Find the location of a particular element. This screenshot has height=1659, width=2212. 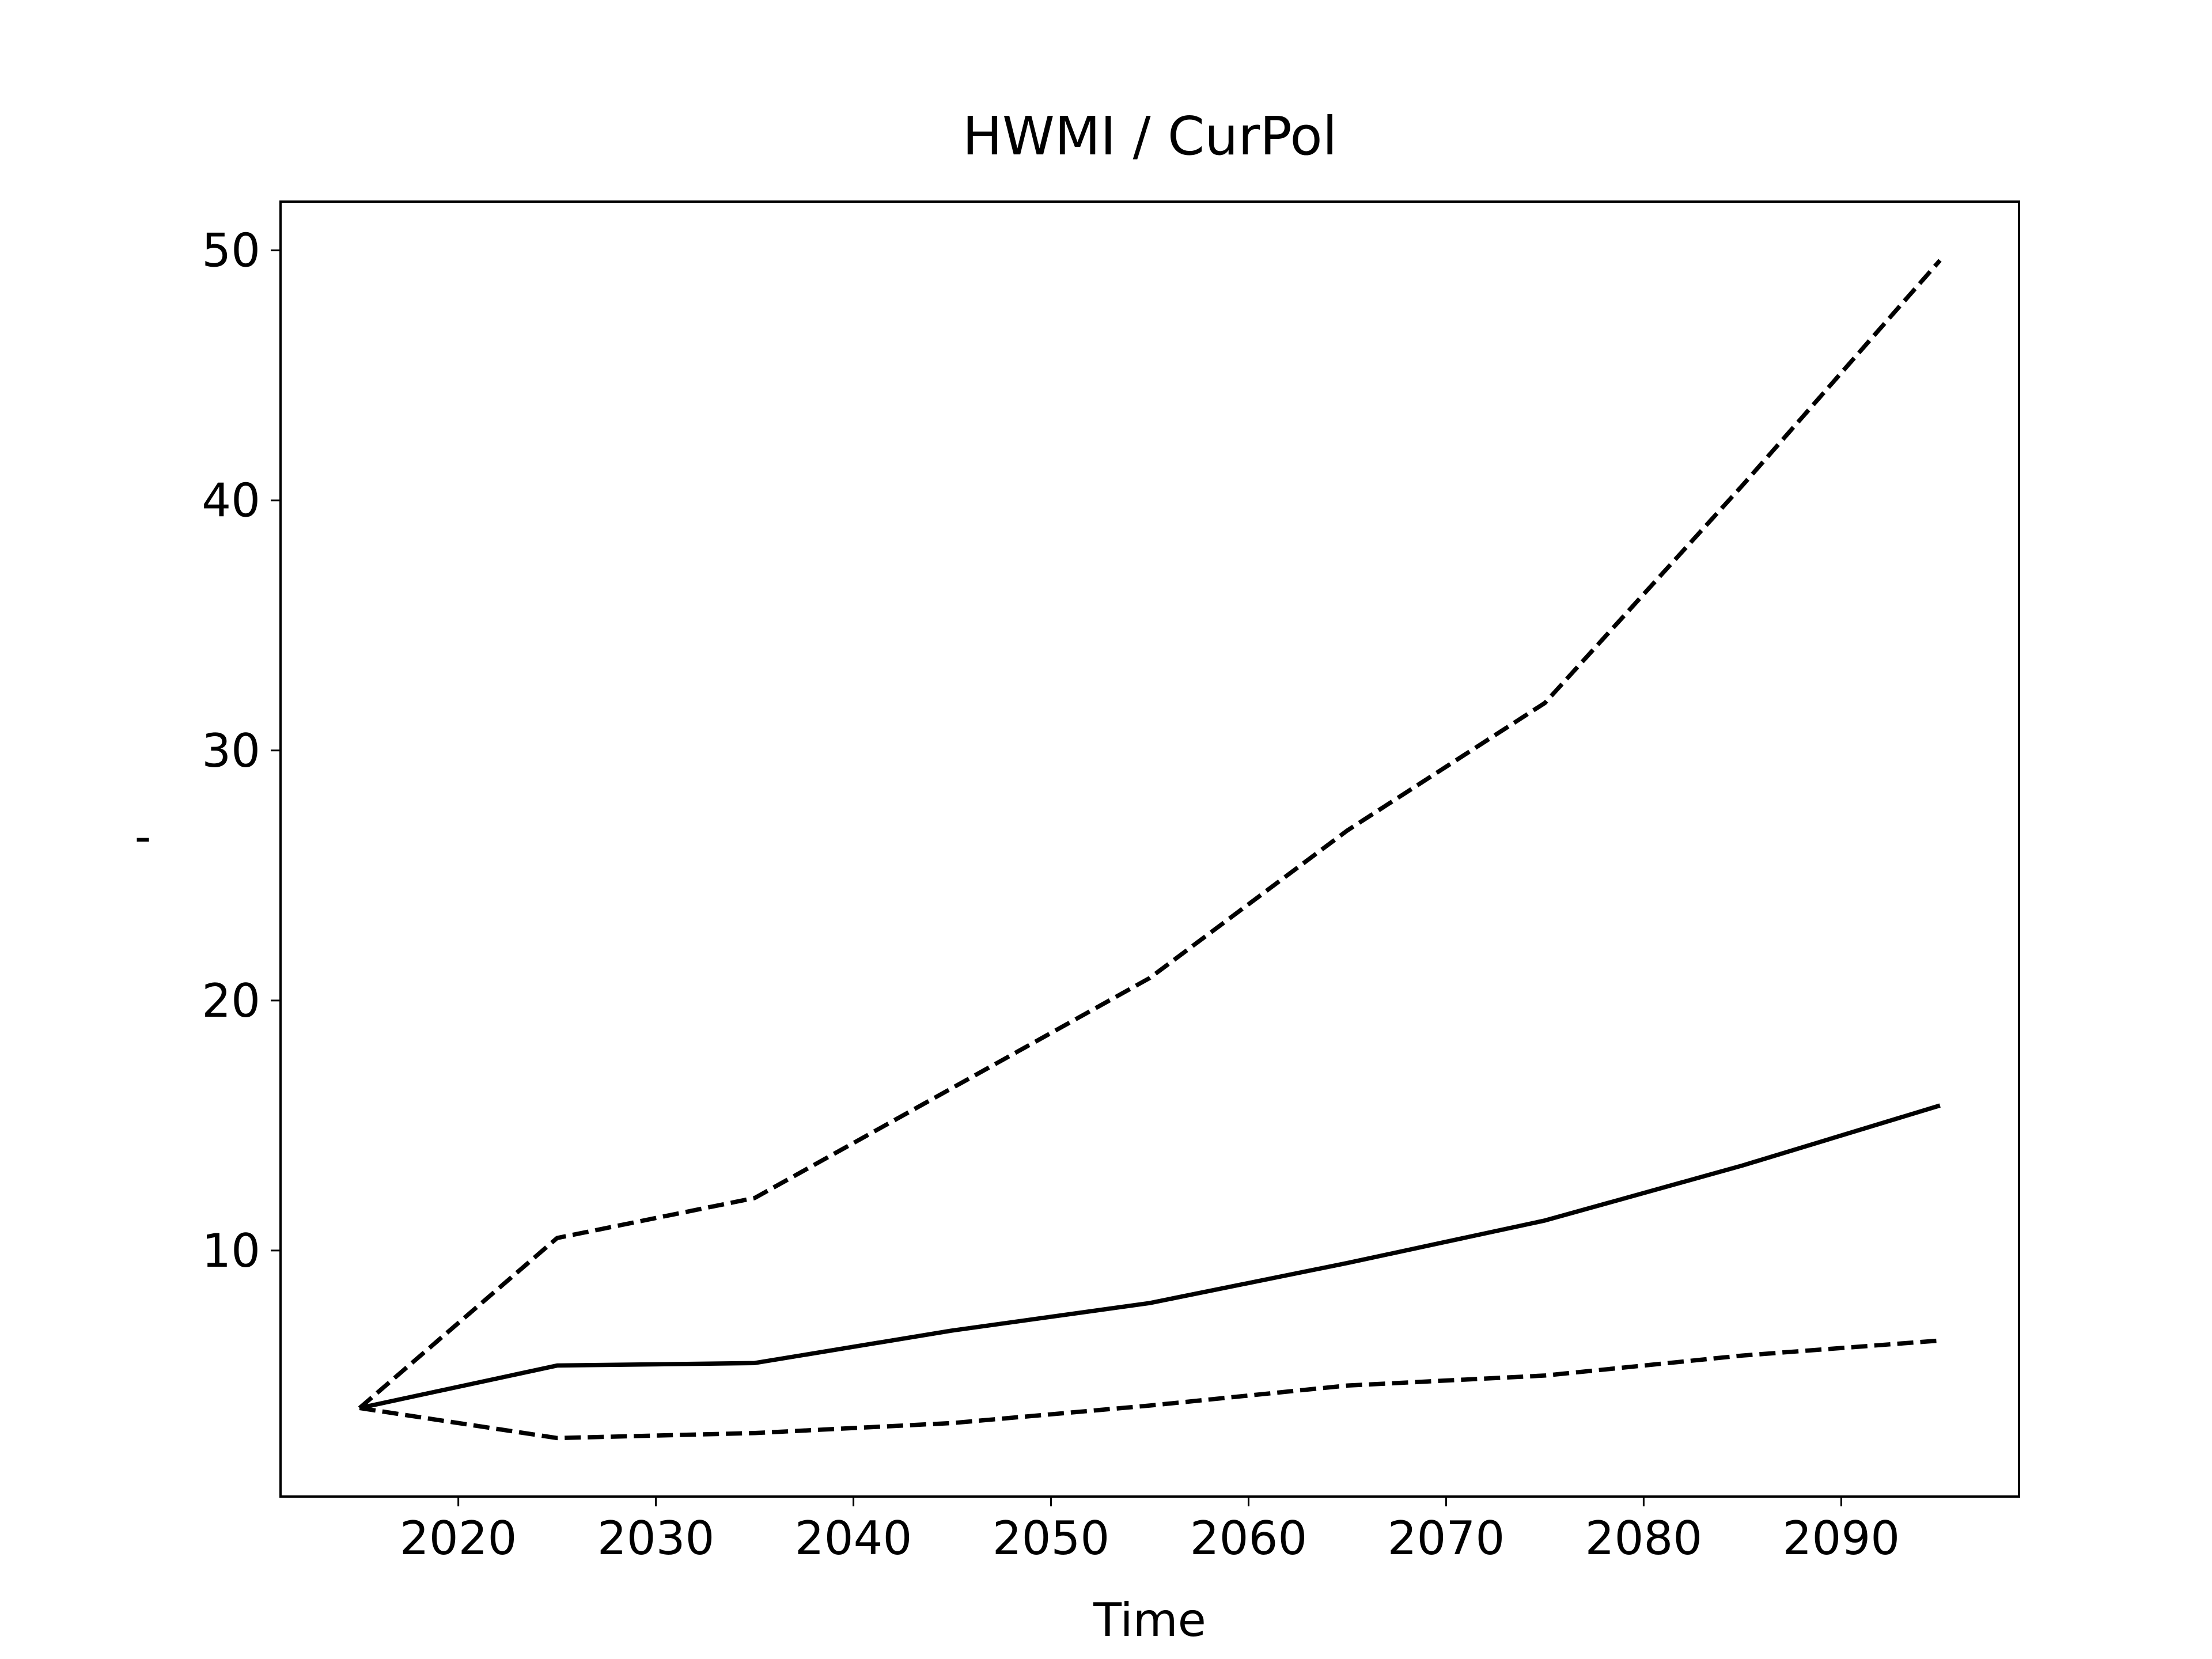

y-axis-label: - is located at coordinates (143, 836).